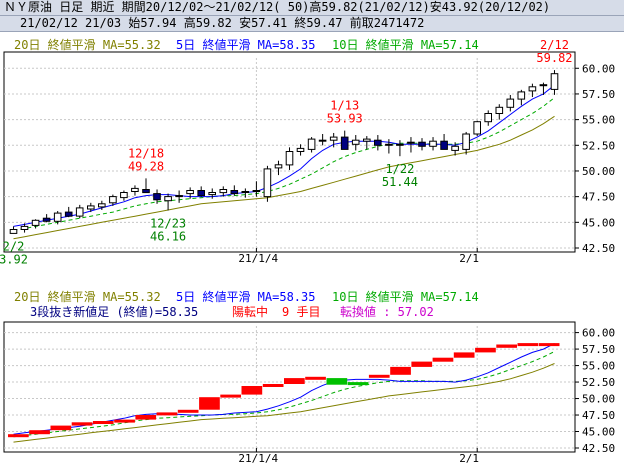  I want to click on ma20-line, so click(284, 403).